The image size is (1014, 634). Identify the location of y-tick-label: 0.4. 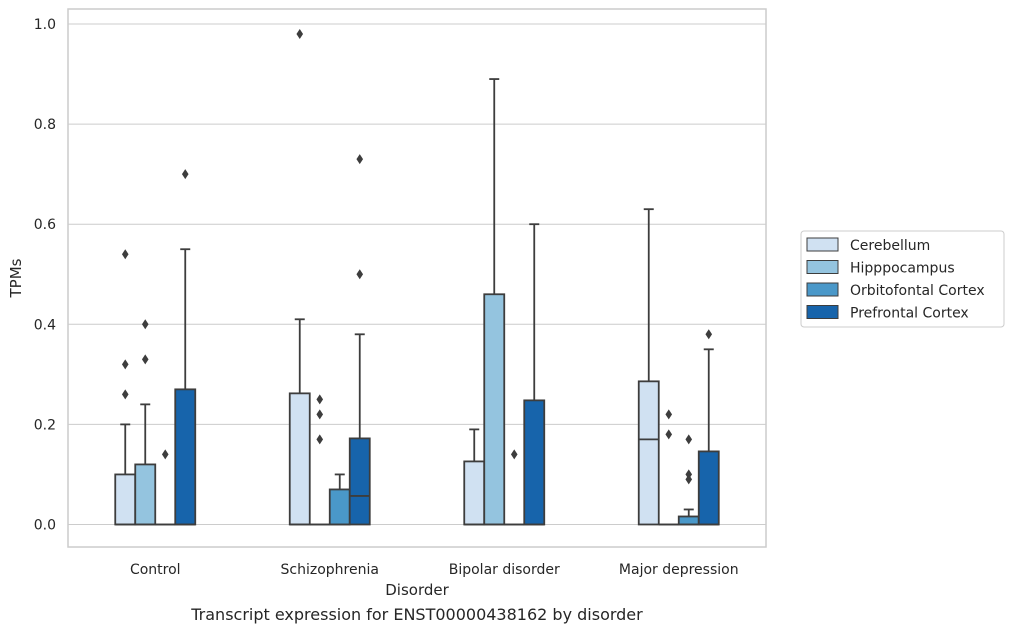
(45, 325).